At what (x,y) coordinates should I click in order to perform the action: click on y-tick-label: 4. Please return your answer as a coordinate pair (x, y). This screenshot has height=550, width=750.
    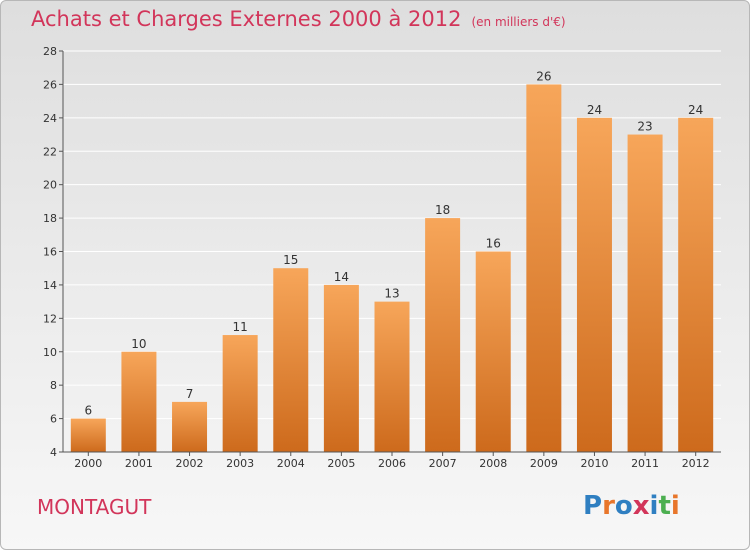
    Looking at the image, I should click on (53, 452).